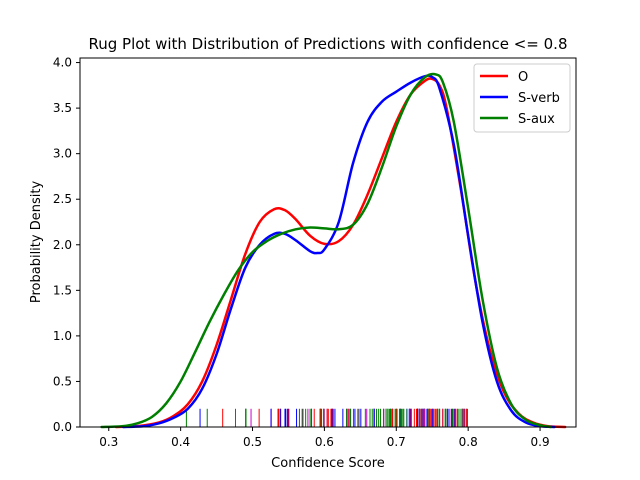  I want to click on y-axis-ticks: 0.0 0.5 1.0 1.5 2.0 2.5 3.0 3.5 4.0, so click(66, 245).